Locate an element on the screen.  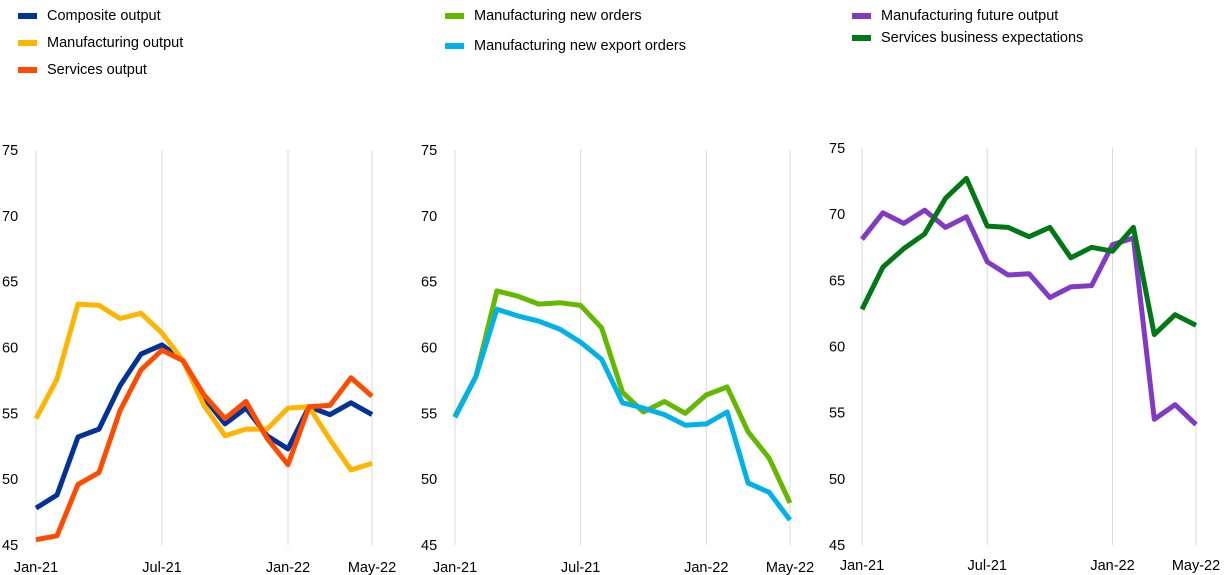
legend-label: Manufacturing output is located at coordinates (115, 43).